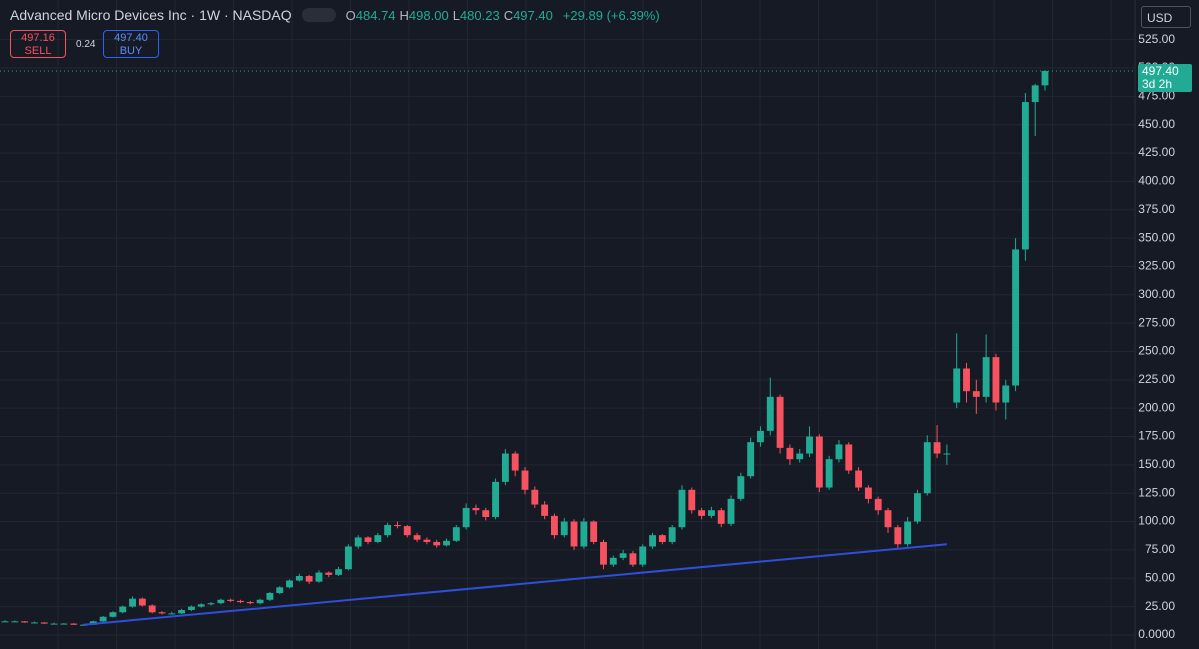 This screenshot has width=1199, height=649. Describe the element at coordinates (533, 15) in the screenshot. I see `ohlc-value: 497.40` at that location.